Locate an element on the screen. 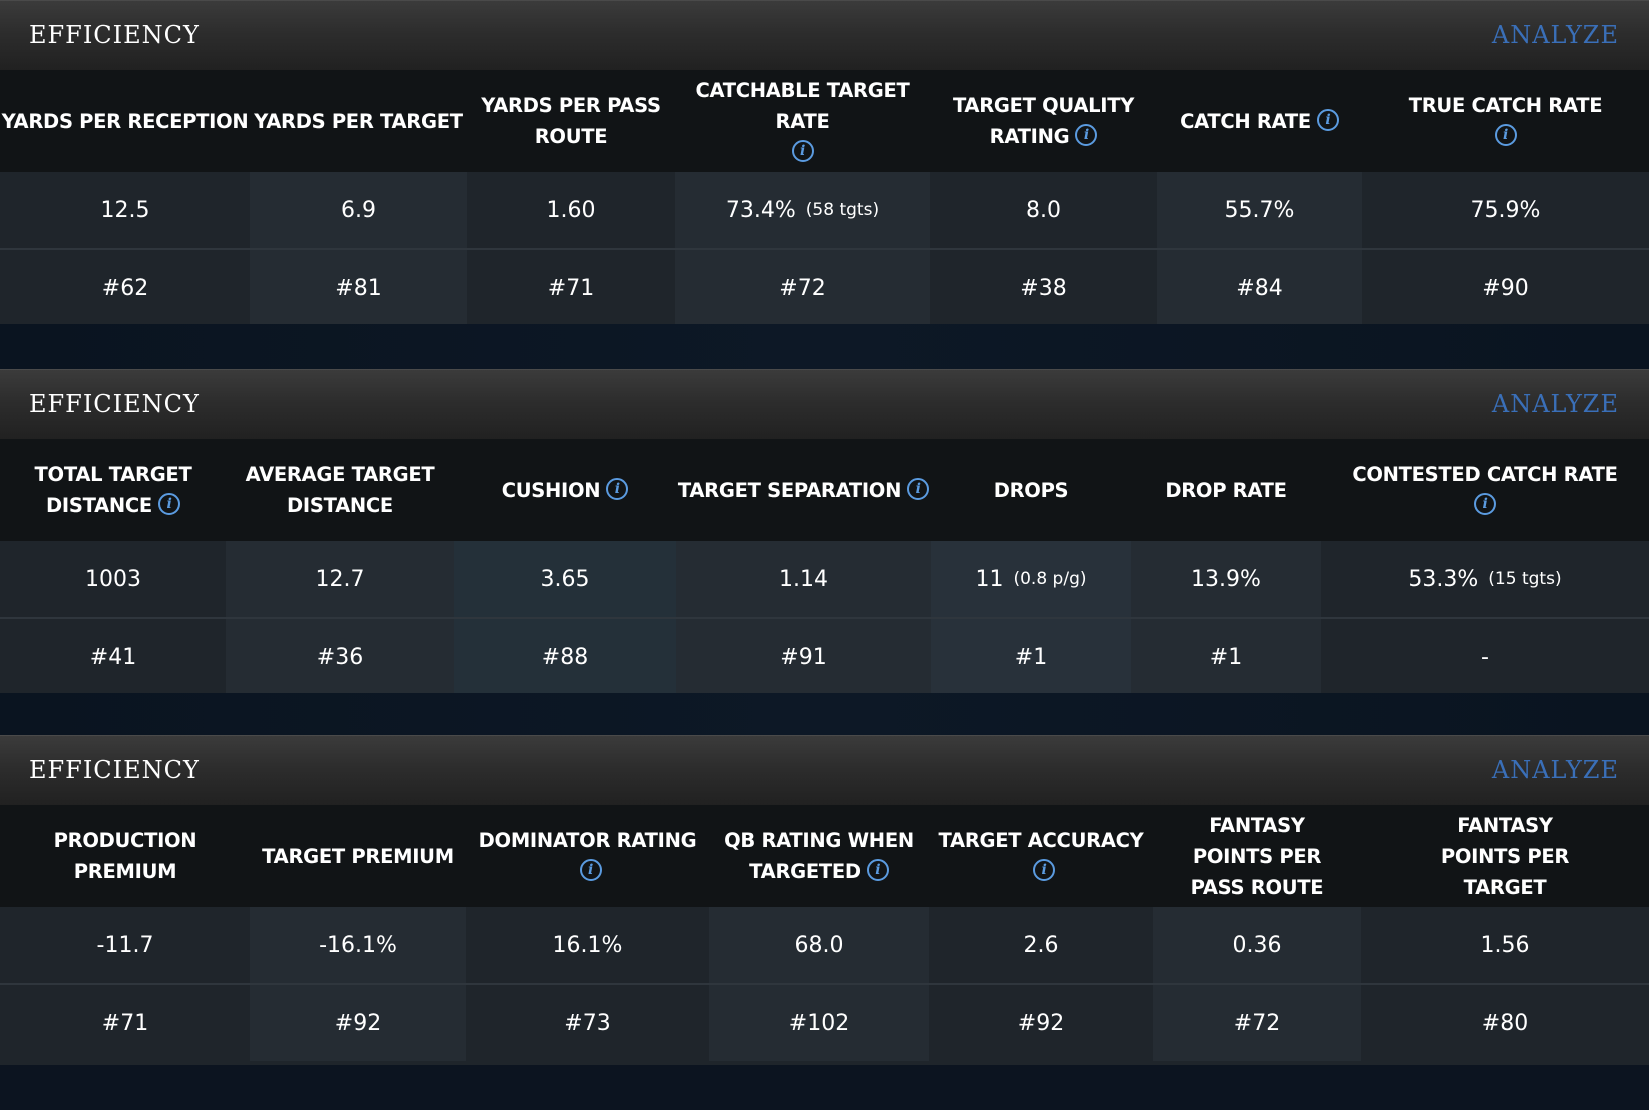  ranks-row: #71 #92 #73 #102 #92 #72 #80 is located at coordinates (824, 1024).